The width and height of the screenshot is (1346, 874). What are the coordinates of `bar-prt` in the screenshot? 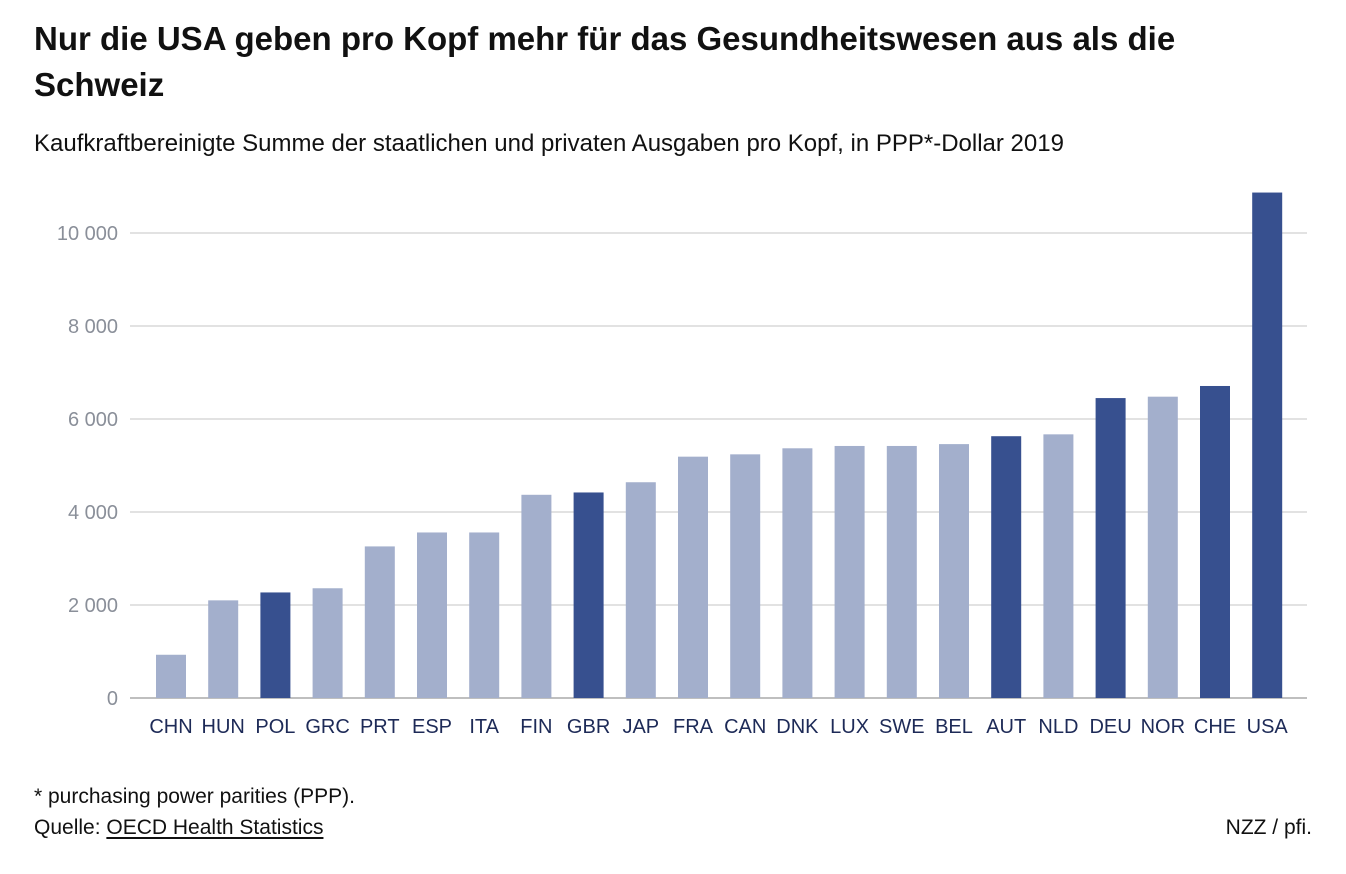 It's located at (379, 622).